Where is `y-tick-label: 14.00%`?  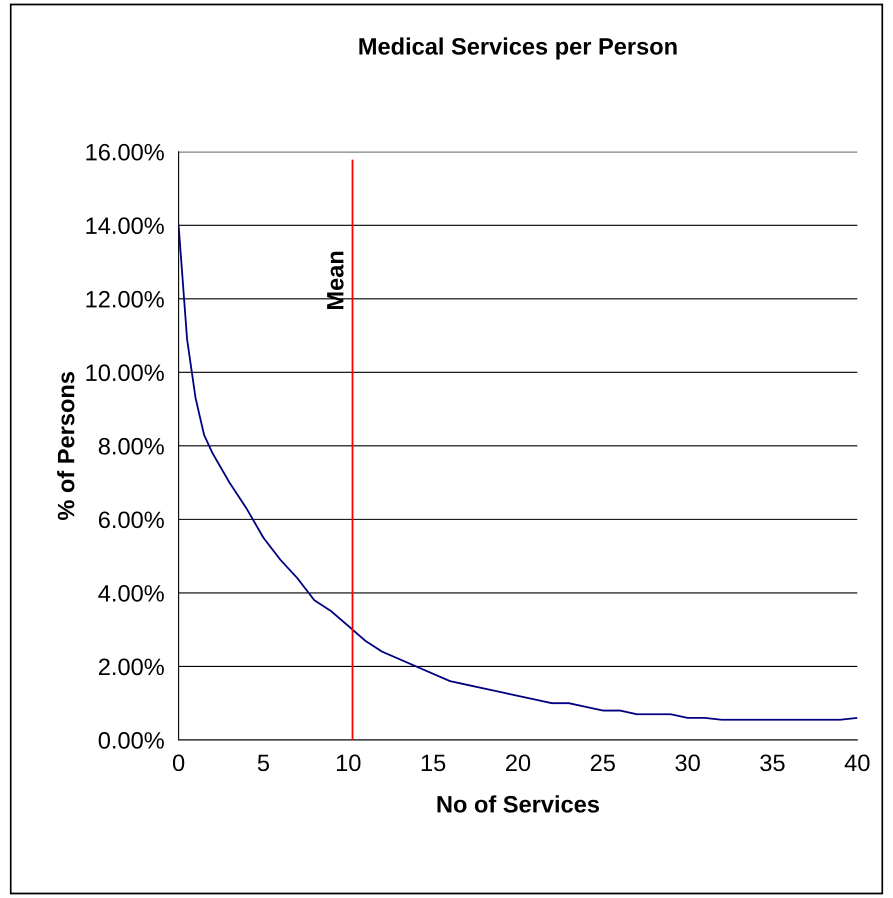
y-tick-label: 14.00% is located at coordinates (125, 225).